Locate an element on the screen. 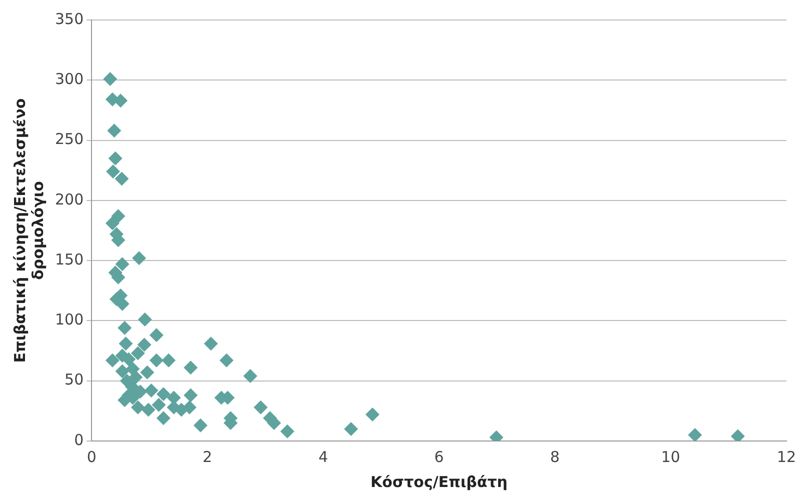 This screenshot has height=504, width=807. x-tick-label: 8 is located at coordinates (555, 457).